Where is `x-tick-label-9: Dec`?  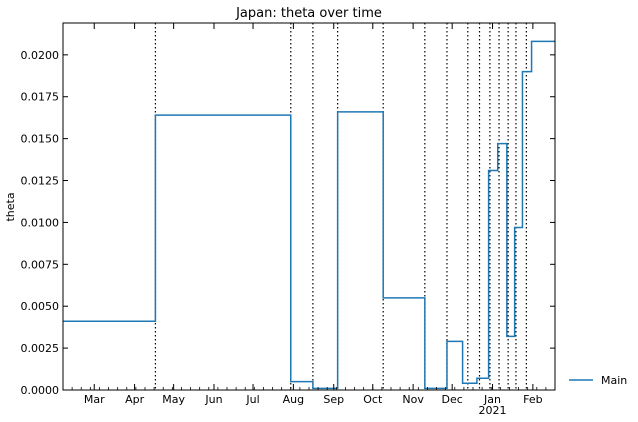 x-tick-label-9: Dec is located at coordinates (452, 399).